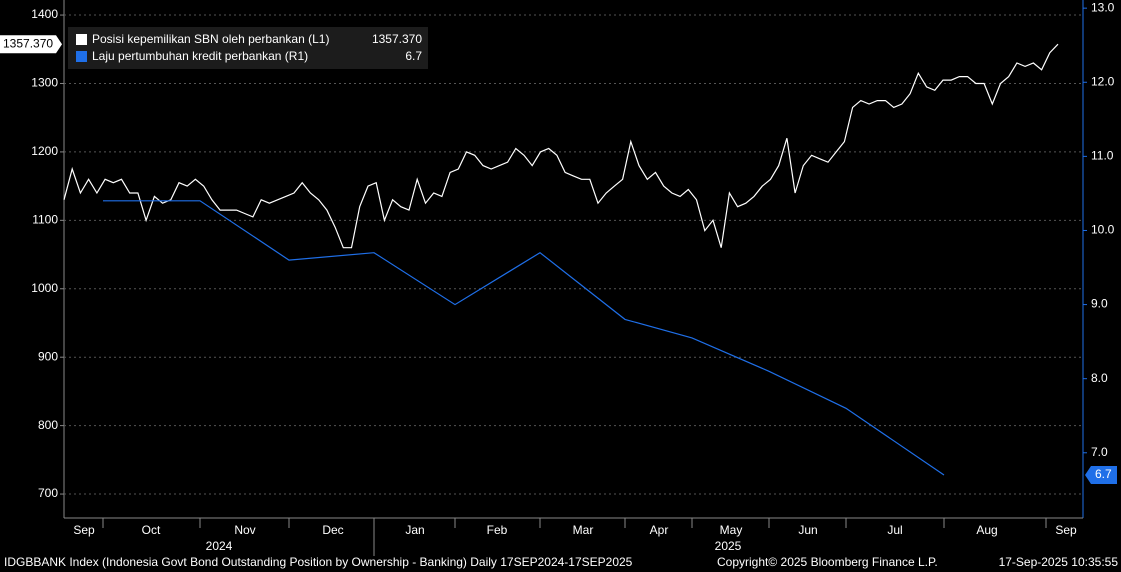 The image size is (1121, 572). Describe the element at coordinates (244, 530) in the screenshot. I see `x-tick-label: Nov` at that location.